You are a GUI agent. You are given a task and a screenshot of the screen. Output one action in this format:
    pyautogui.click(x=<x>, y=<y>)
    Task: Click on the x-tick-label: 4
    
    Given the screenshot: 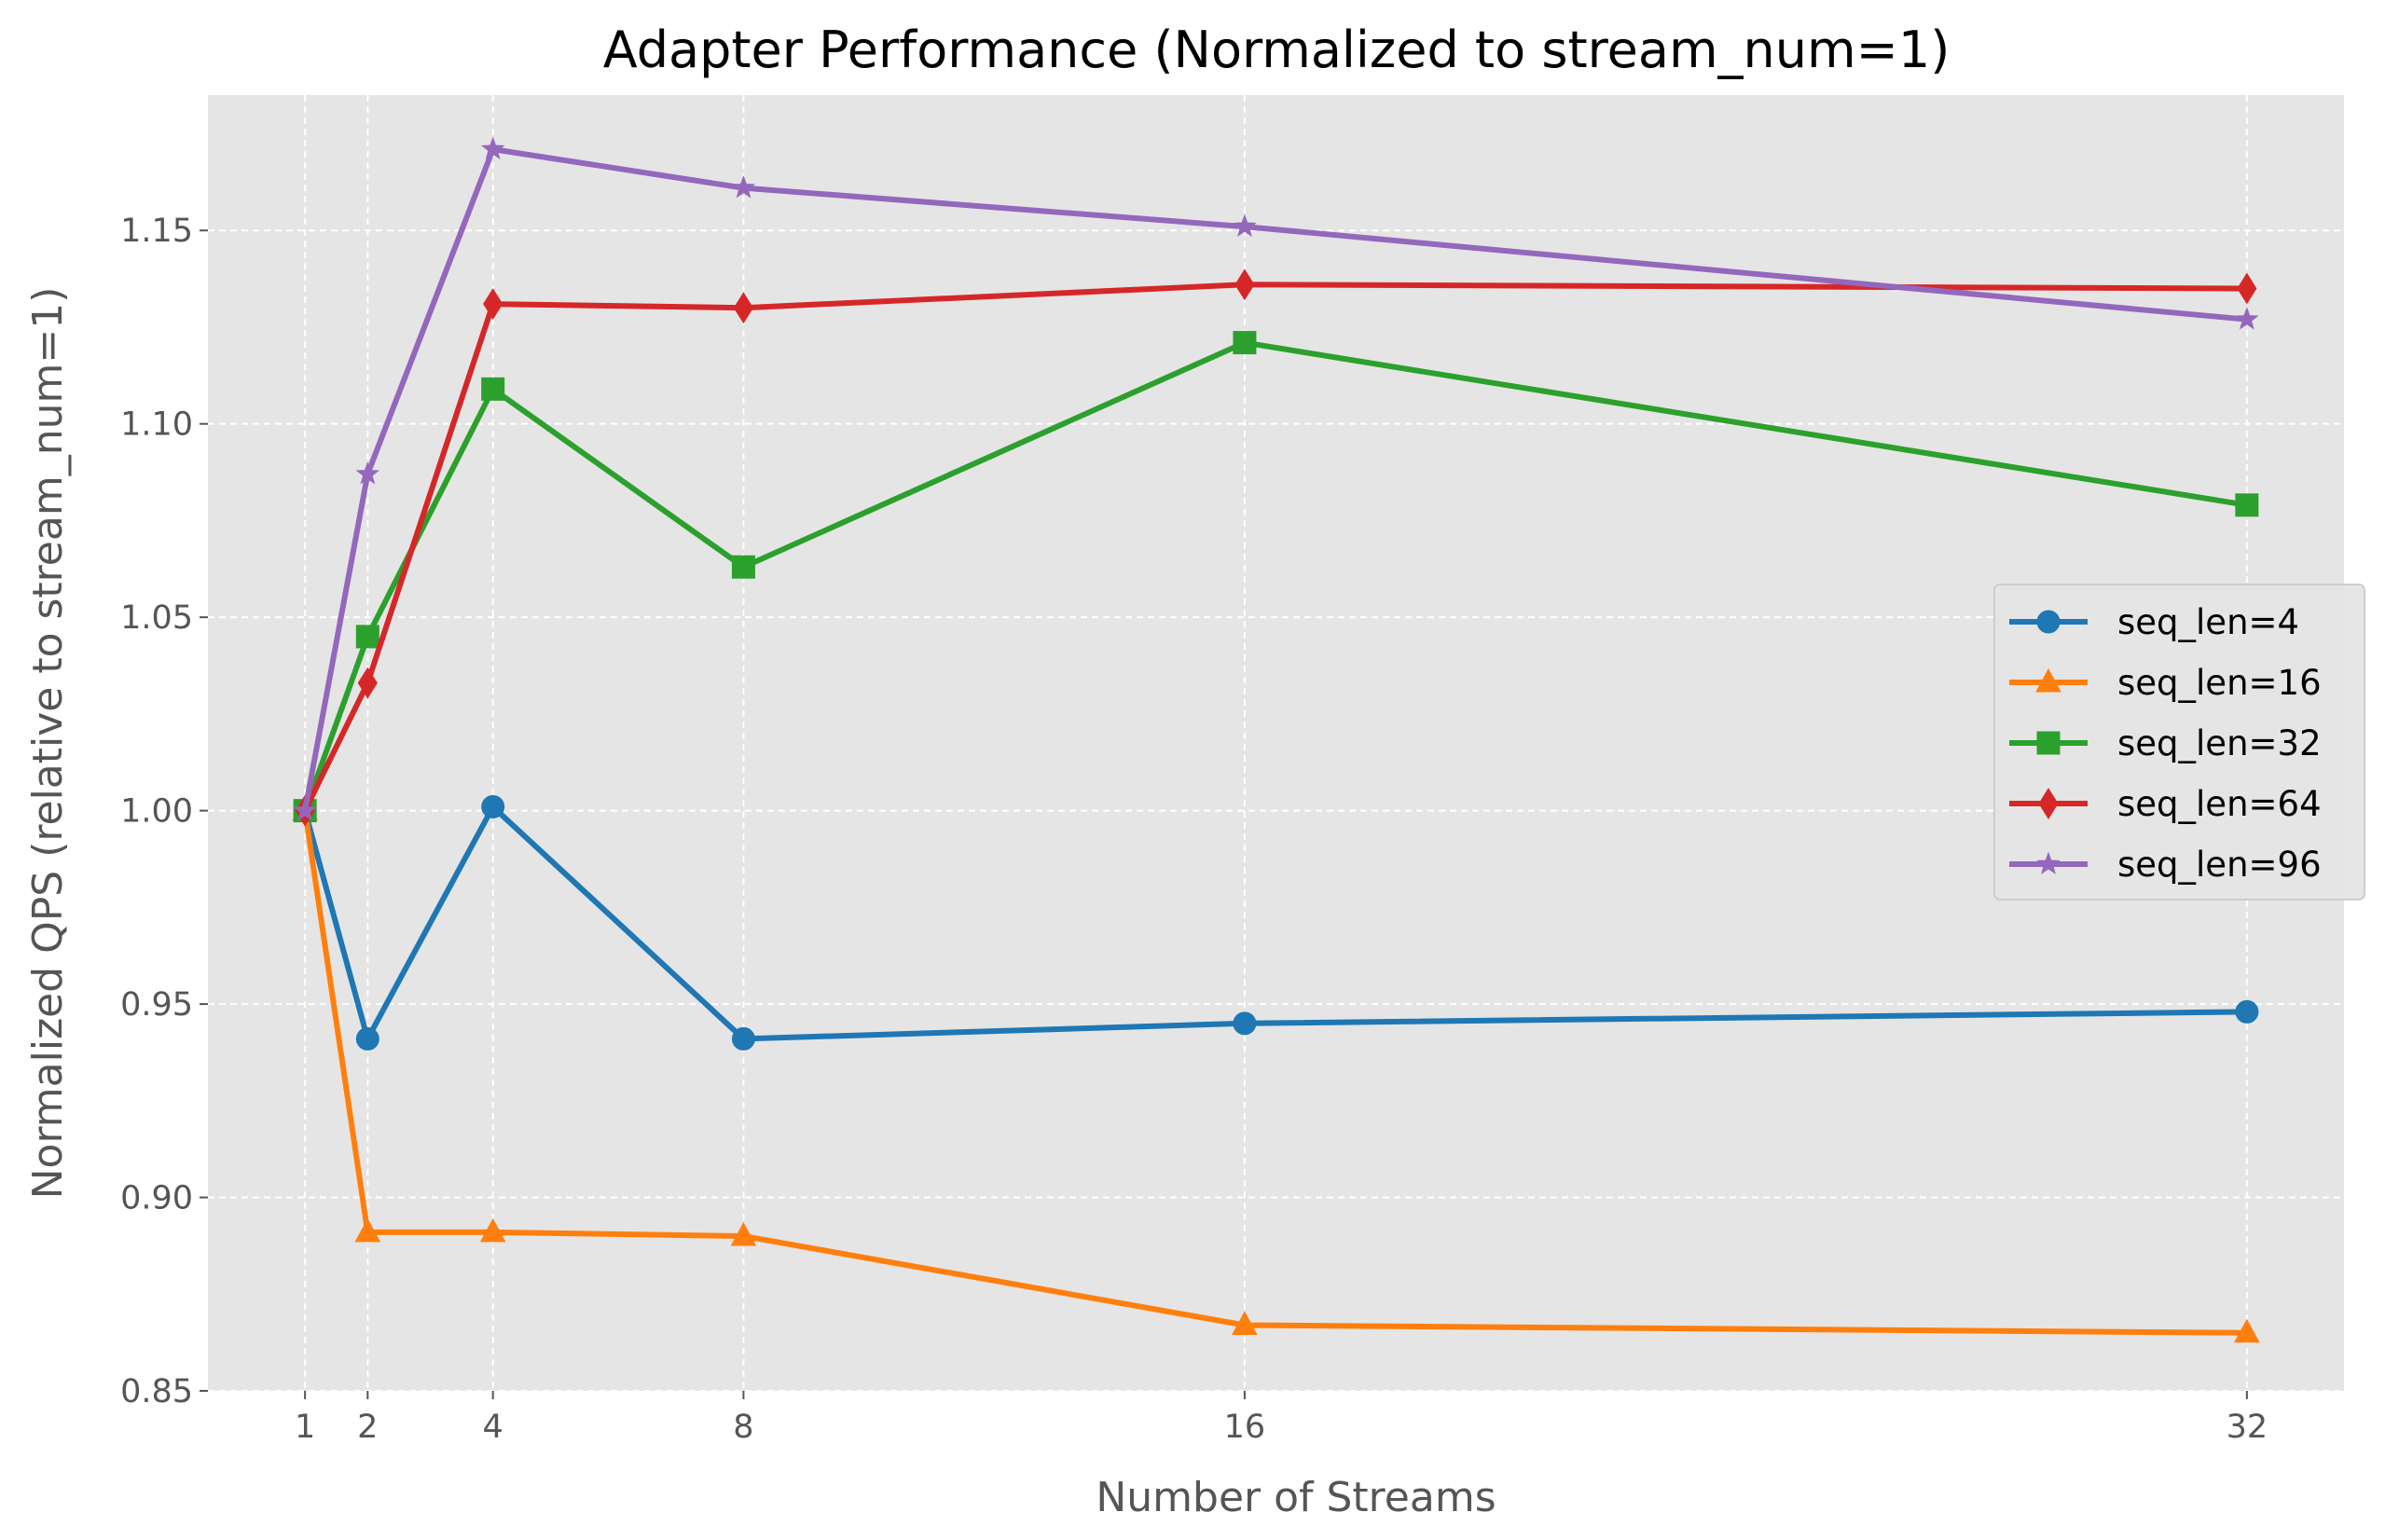 What is the action you would take?
    pyautogui.click(x=493, y=1427)
    